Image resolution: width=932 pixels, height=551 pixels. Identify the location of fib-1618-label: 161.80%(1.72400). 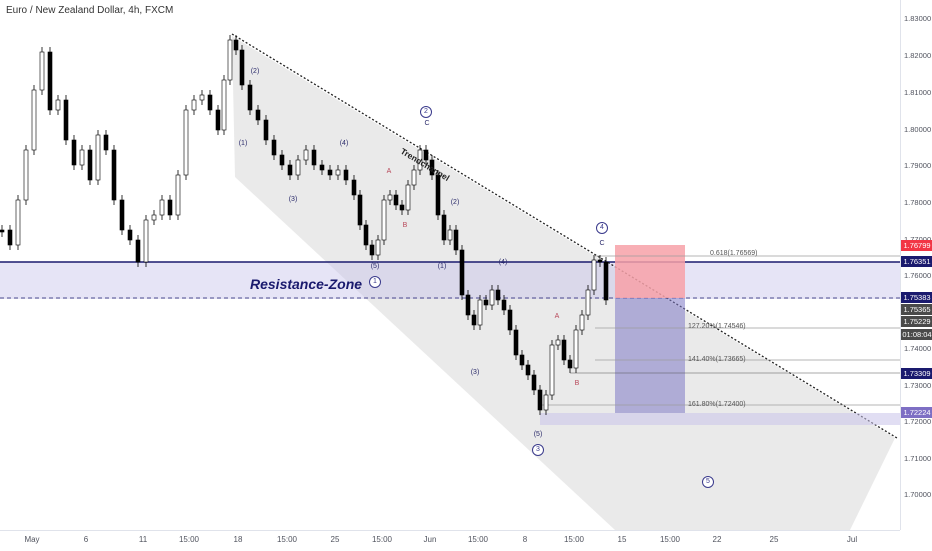
(717, 404).